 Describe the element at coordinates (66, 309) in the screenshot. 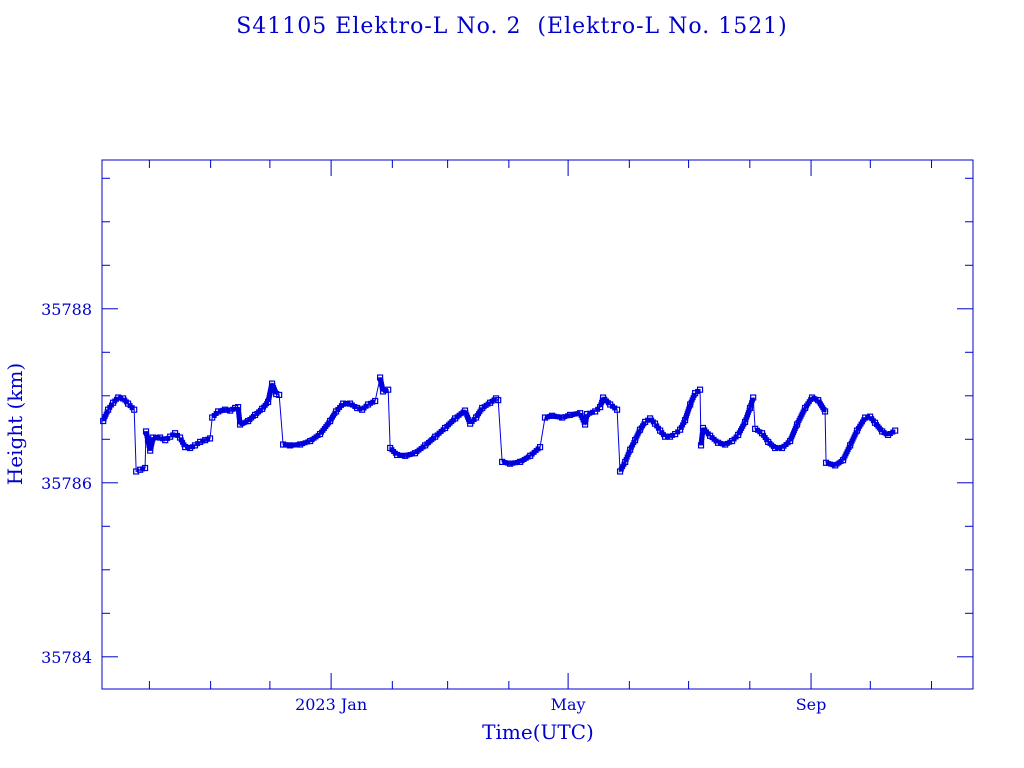

I see `y-tick-label: 35788` at that location.